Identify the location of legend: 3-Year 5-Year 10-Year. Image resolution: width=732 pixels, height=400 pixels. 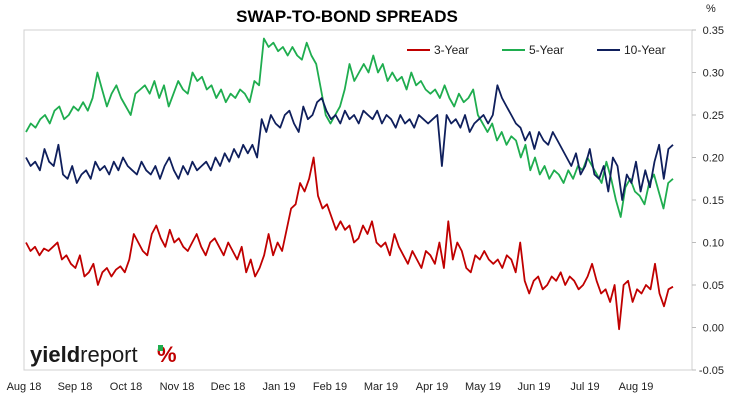
(536, 50).